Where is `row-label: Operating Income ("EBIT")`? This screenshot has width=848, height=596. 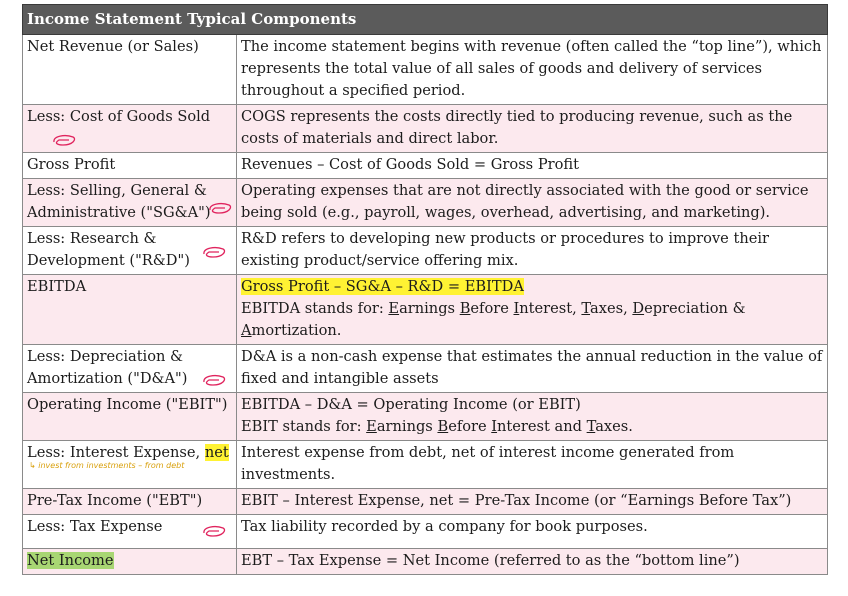
row-label: Operating Income ("EBIT") is located at coordinates (129, 416).